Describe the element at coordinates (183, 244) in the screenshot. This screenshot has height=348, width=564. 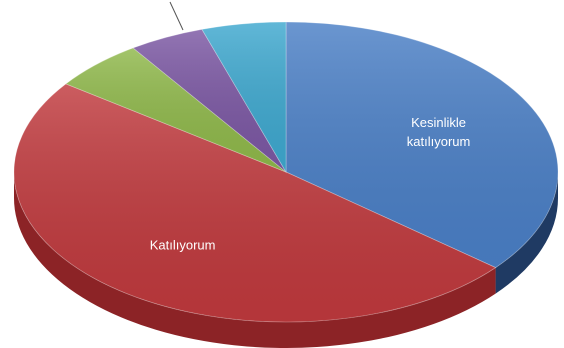
I see `data-label-slice-1-line-0: Katılıyorum` at that location.